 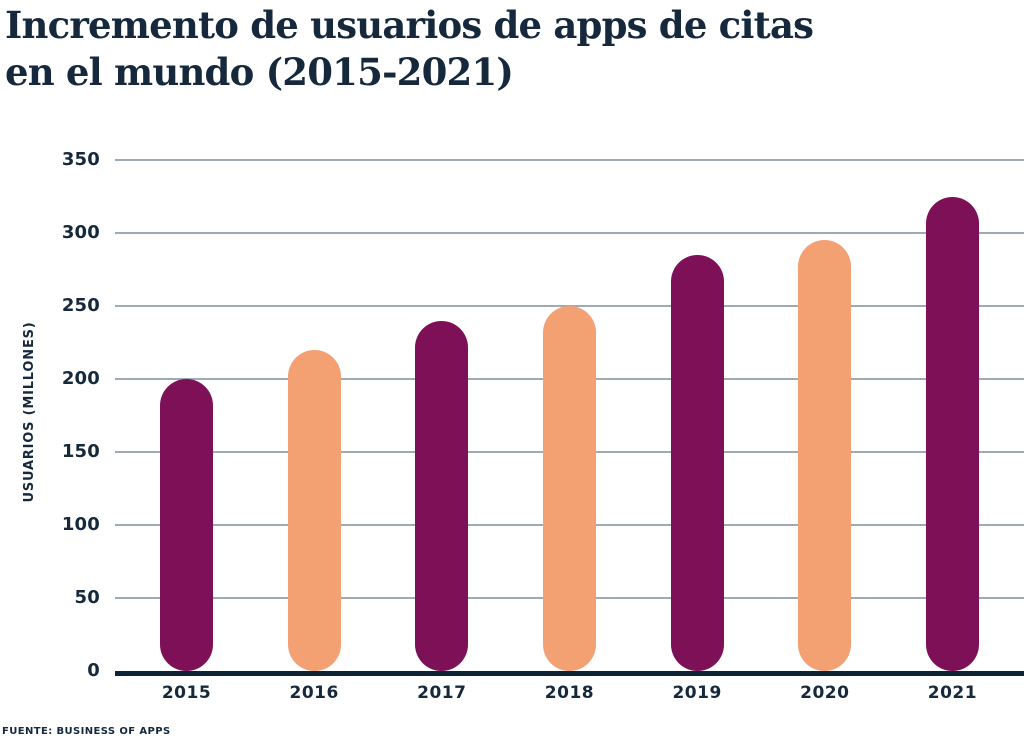 What do you see at coordinates (825, 693) in the screenshot?
I see `x-tick-label-2020: 2020` at bounding box center [825, 693].